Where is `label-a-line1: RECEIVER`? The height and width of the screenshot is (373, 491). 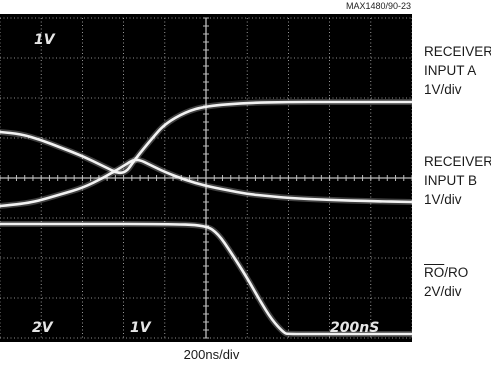 label-a-line1: RECEIVER is located at coordinates (457, 51).